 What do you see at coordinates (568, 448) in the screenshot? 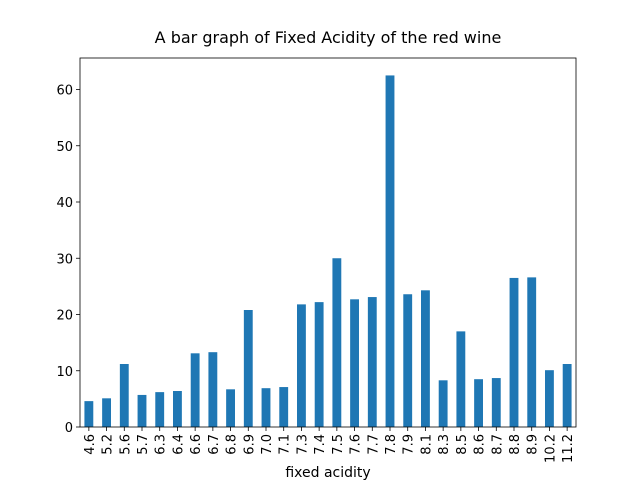
I see `x-tick-label: 11.2` at bounding box center [568, 448].